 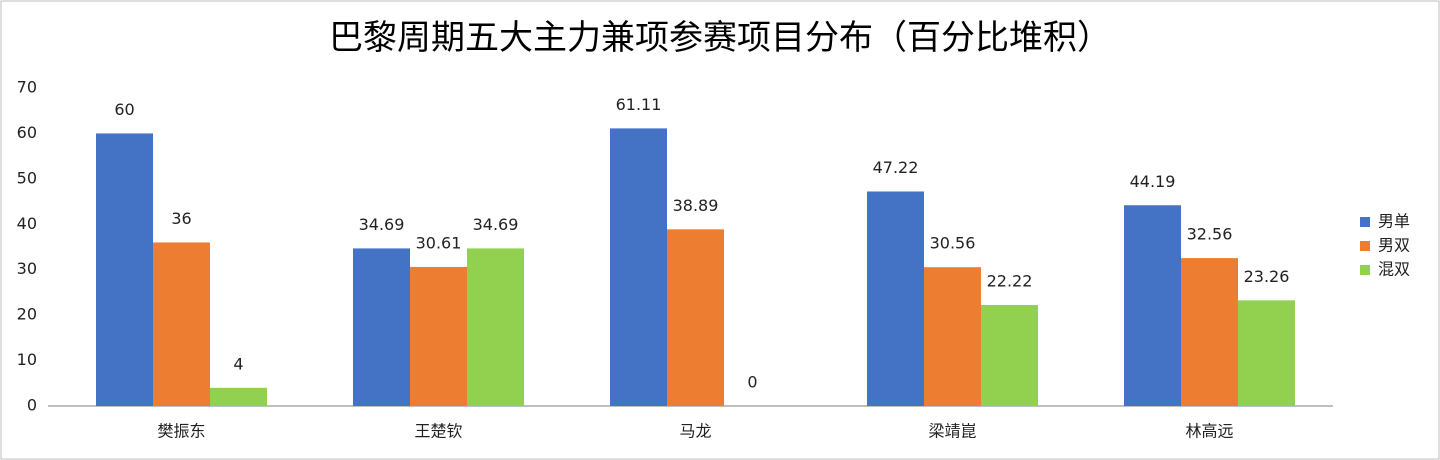 What do you see at coordinates (32, 405) in the screenshot?
I see `y-tick-label: 0` at bounding box center [32, 405].